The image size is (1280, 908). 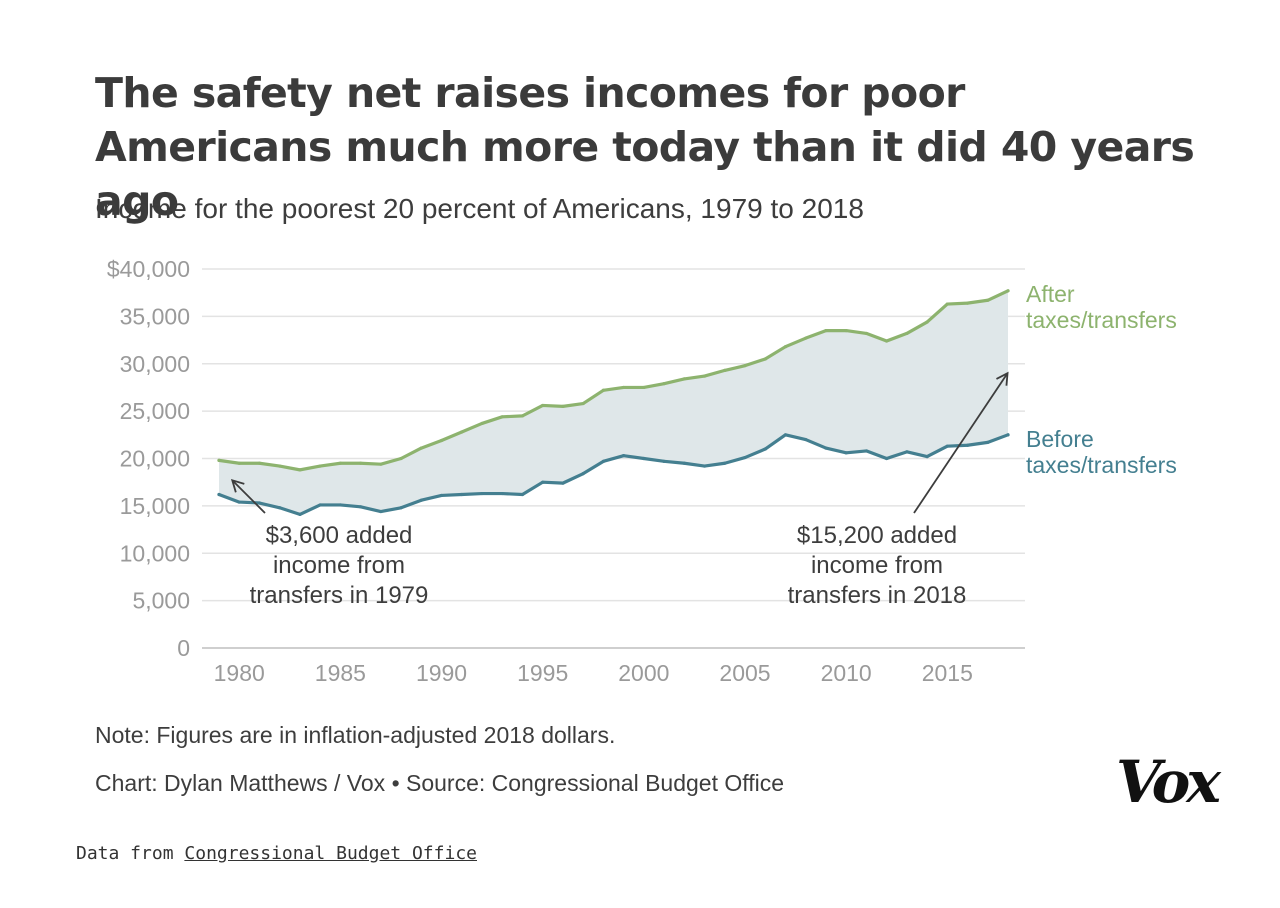 I want to click on vox-logo: Vox, so click(x=1168, y=782).